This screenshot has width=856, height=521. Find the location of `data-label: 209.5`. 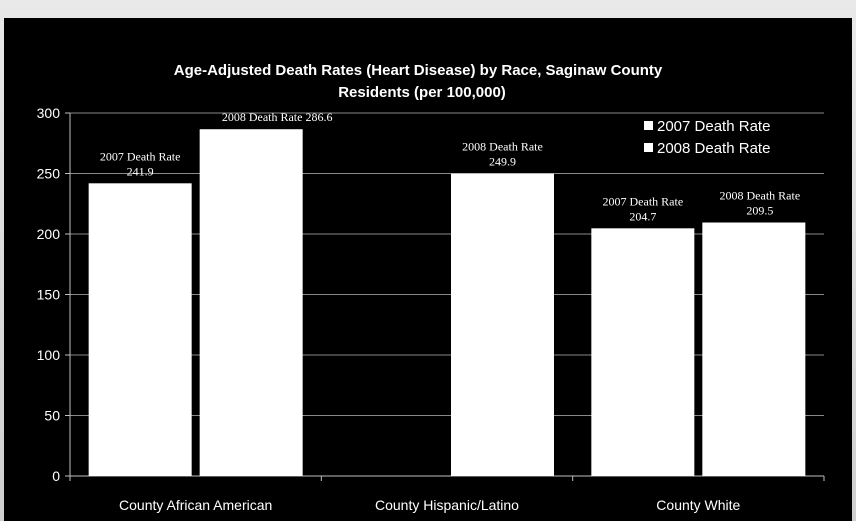

data-label: 209.5 is located at coordinates (759, 211).